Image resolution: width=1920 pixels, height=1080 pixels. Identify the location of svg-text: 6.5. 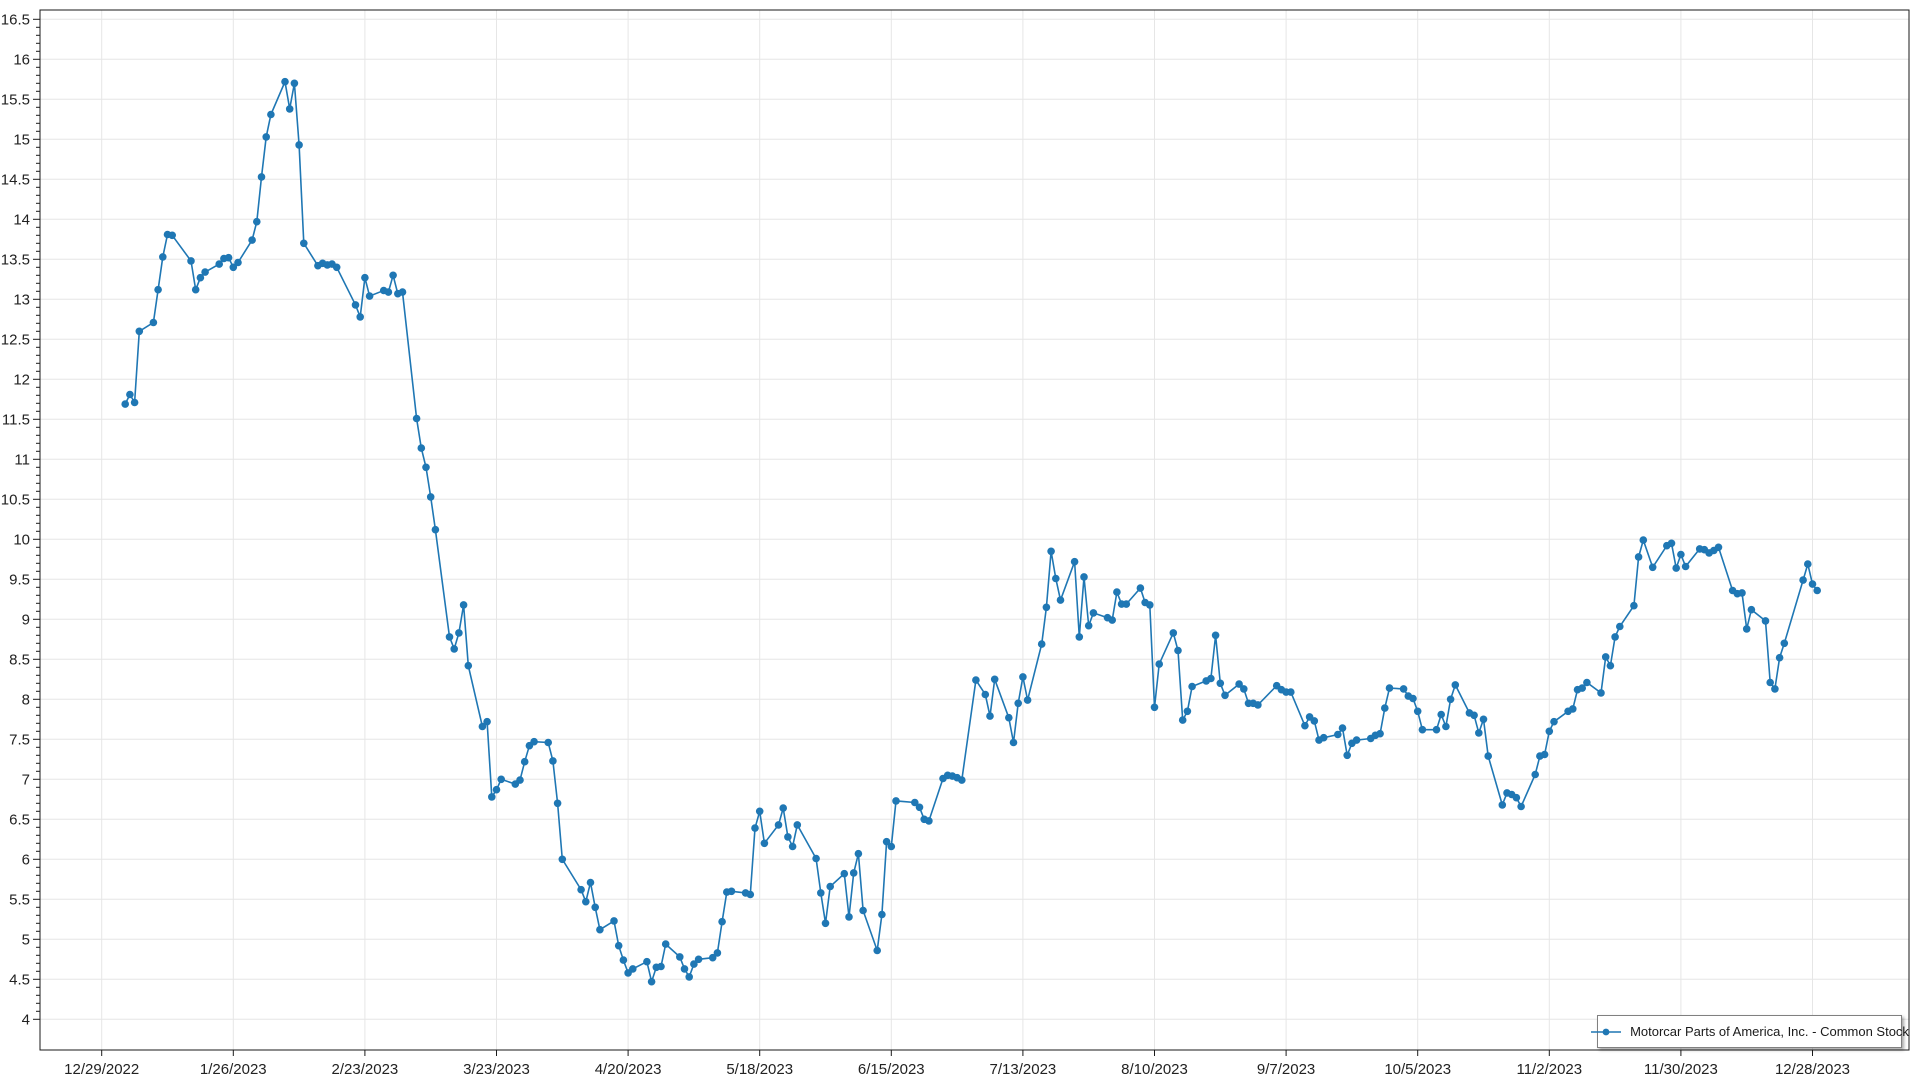
(19, 819).